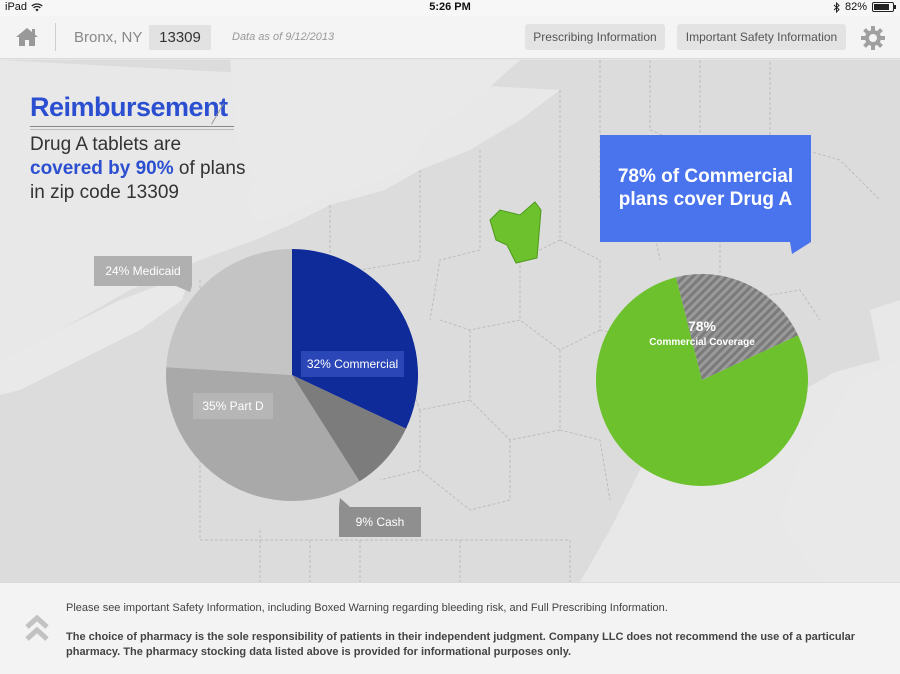 The image size is (900, 674). I want to click on home-icon, so click(27, 37).